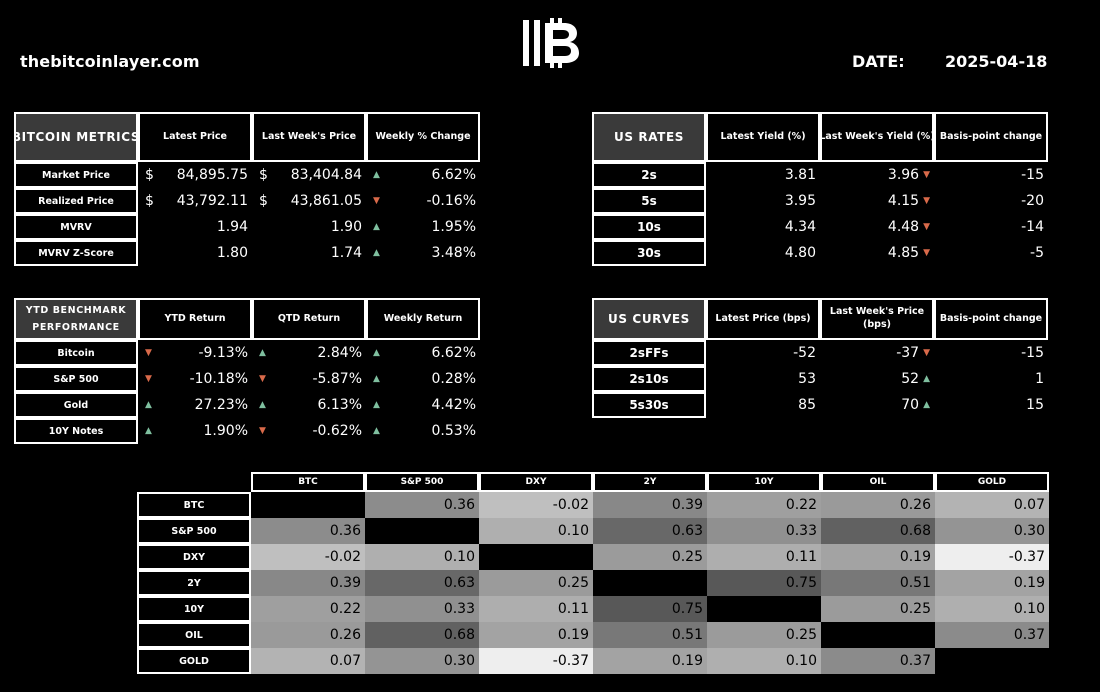 The image size is (1100, 692). I want to click on dollar-sign: $, so click(263, 201).